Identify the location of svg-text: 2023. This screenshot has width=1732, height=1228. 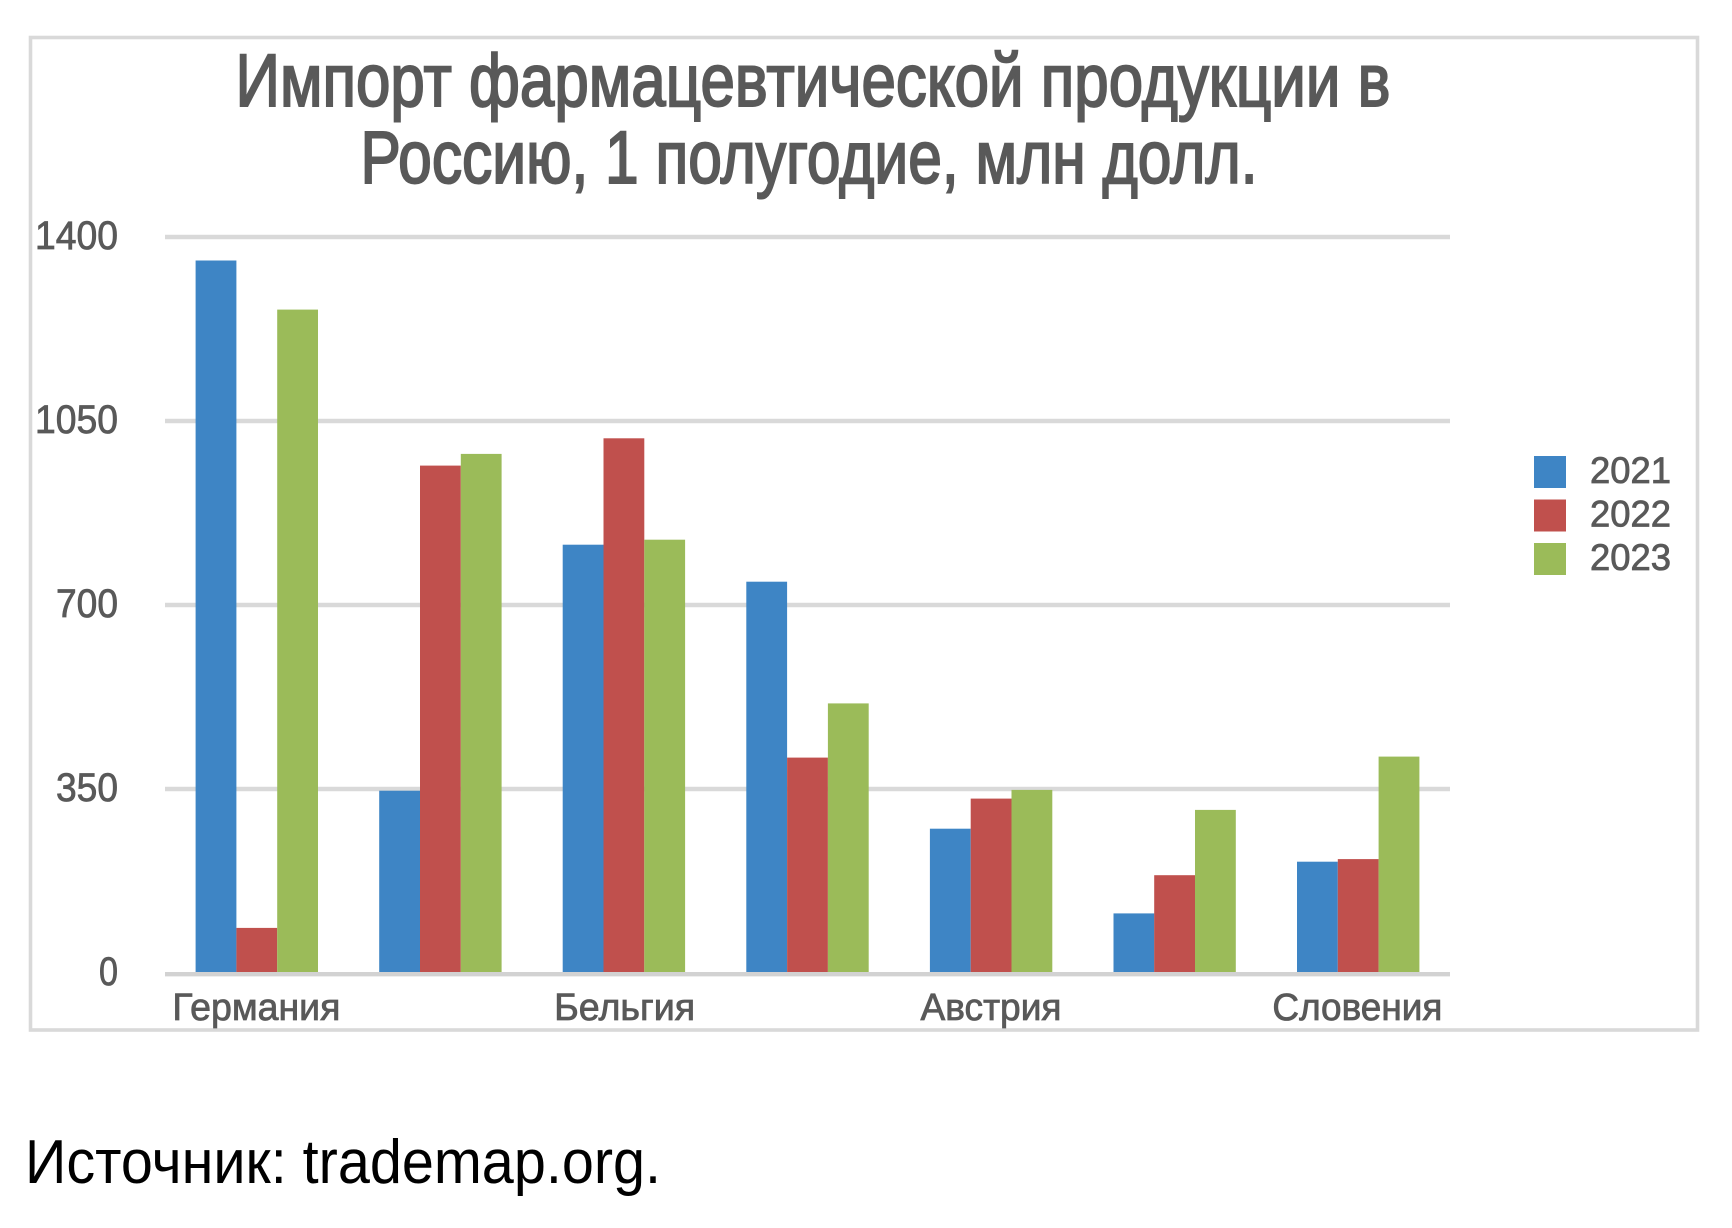
(1630, 557).